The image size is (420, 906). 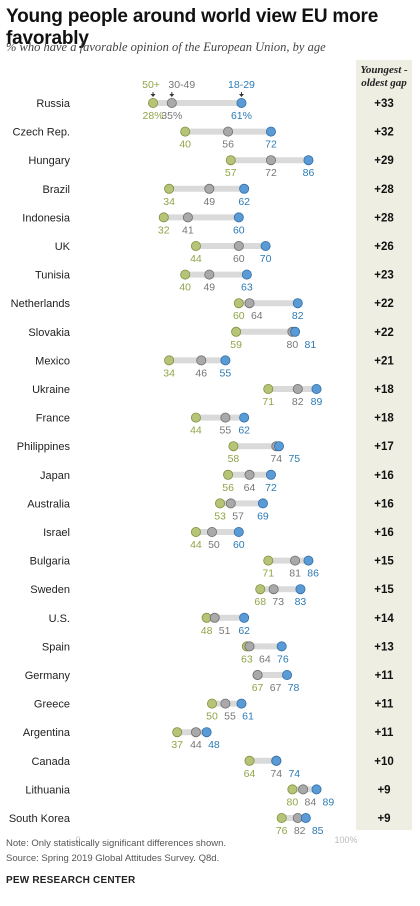 I want to click on value-label-18-29: 83, so click(x=301, y=602).